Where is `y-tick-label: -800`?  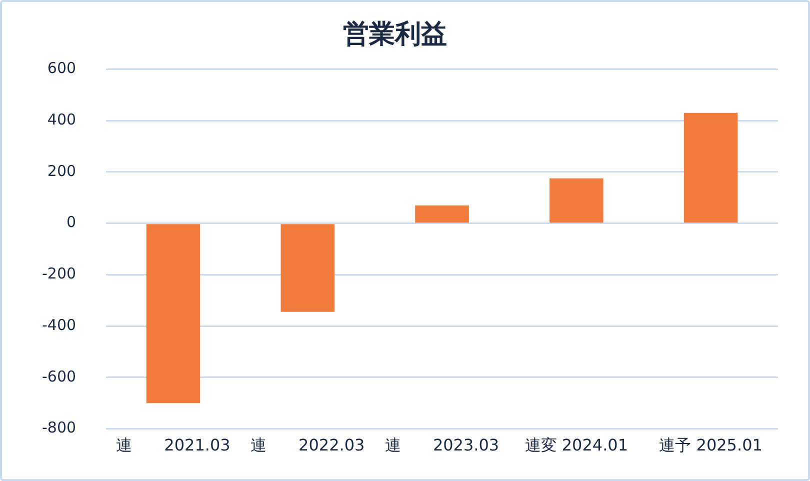
y-tick-label: -800 is located at coordinates (59, 427).